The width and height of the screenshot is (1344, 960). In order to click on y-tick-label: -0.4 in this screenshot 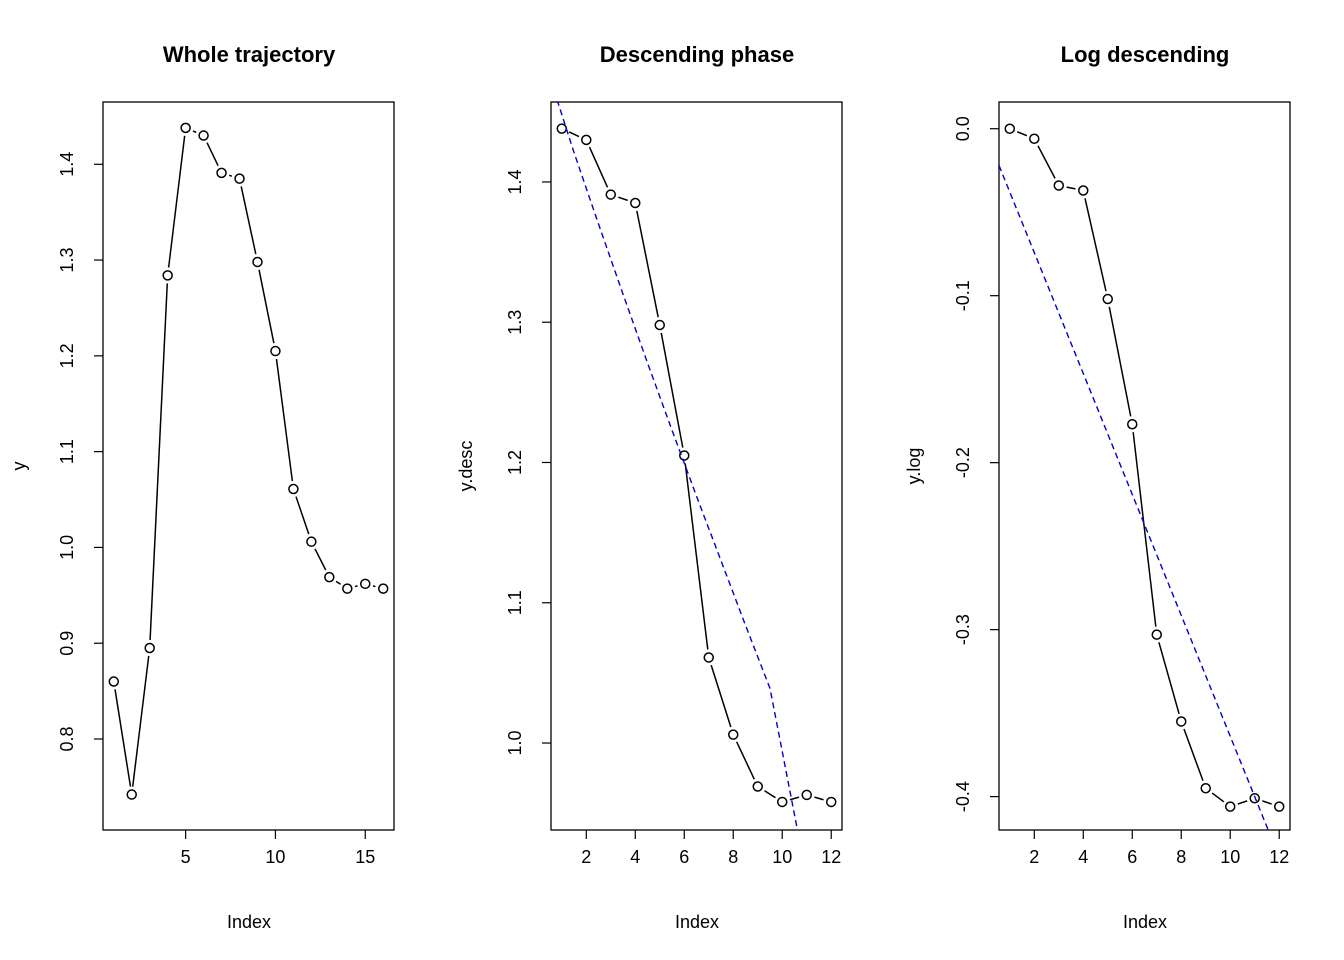, I will do `click(963, 796)`.